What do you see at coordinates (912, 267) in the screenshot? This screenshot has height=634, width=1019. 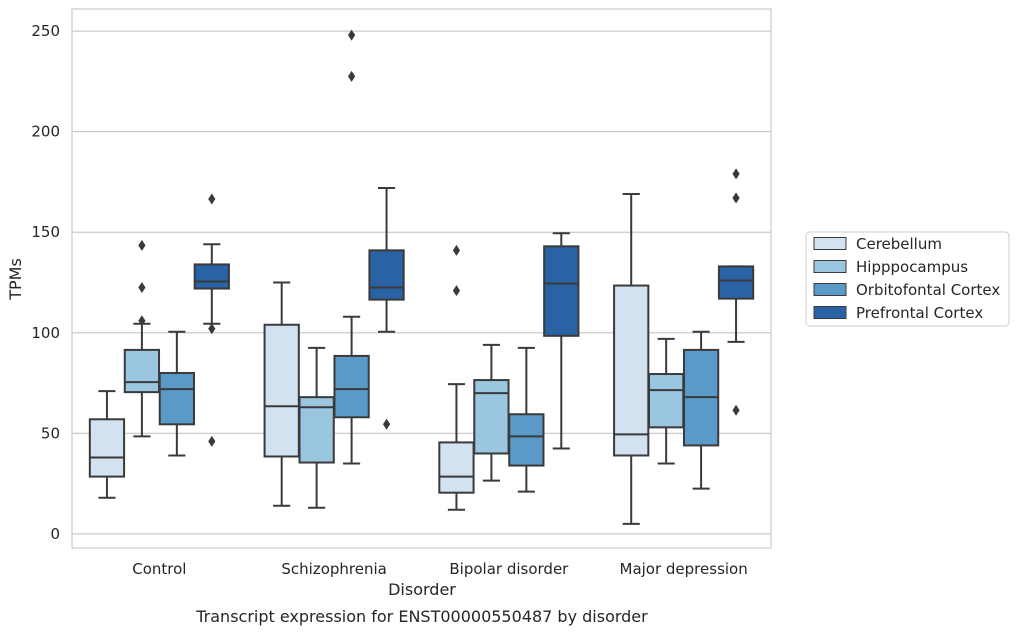 I see `legend-label: Hipppocampus` at bounding box center [912, 267].